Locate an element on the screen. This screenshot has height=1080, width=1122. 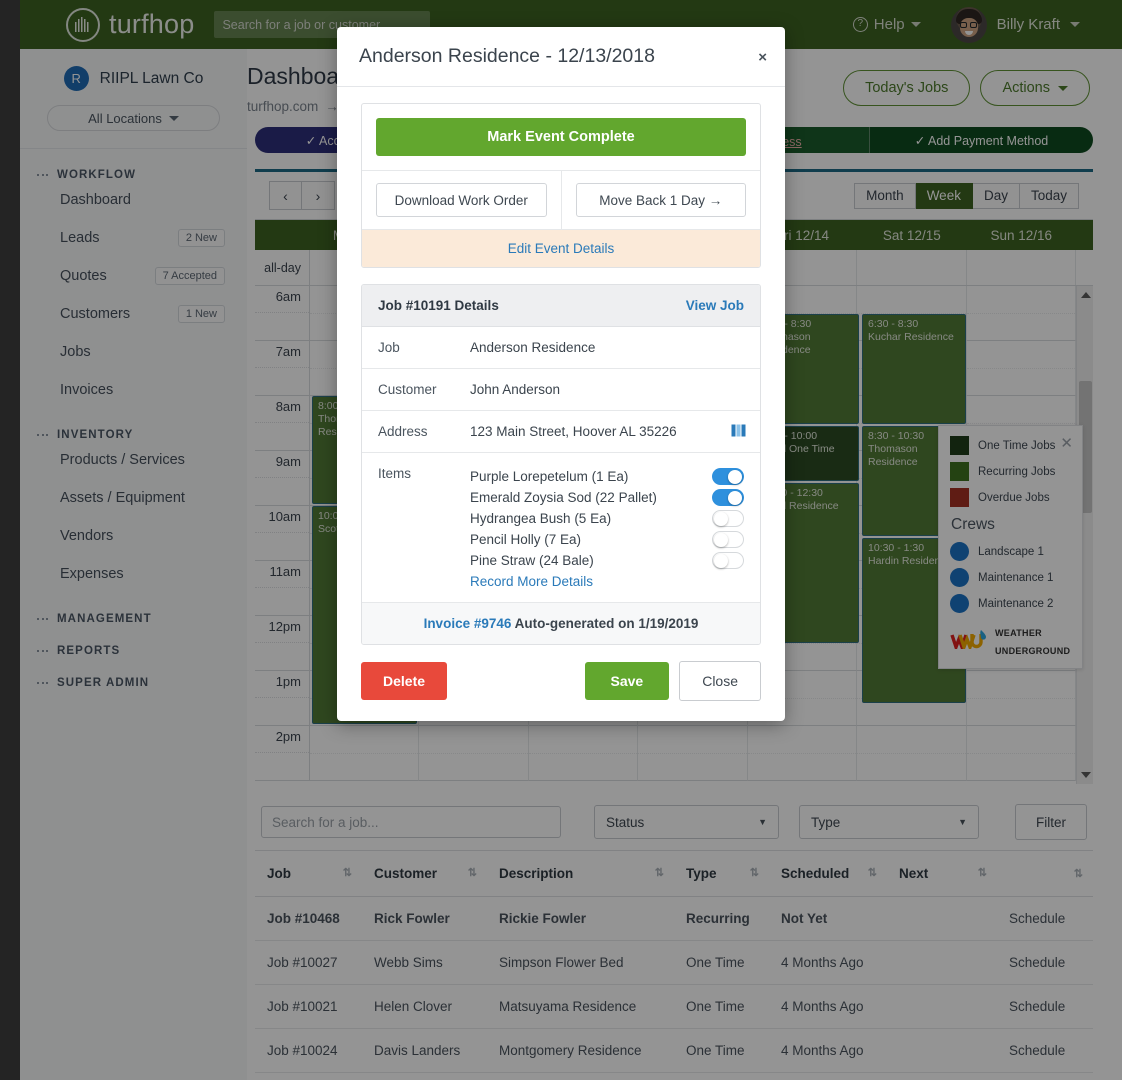
user-menu: Billy Kraft is located at coordinates (1015, 24).